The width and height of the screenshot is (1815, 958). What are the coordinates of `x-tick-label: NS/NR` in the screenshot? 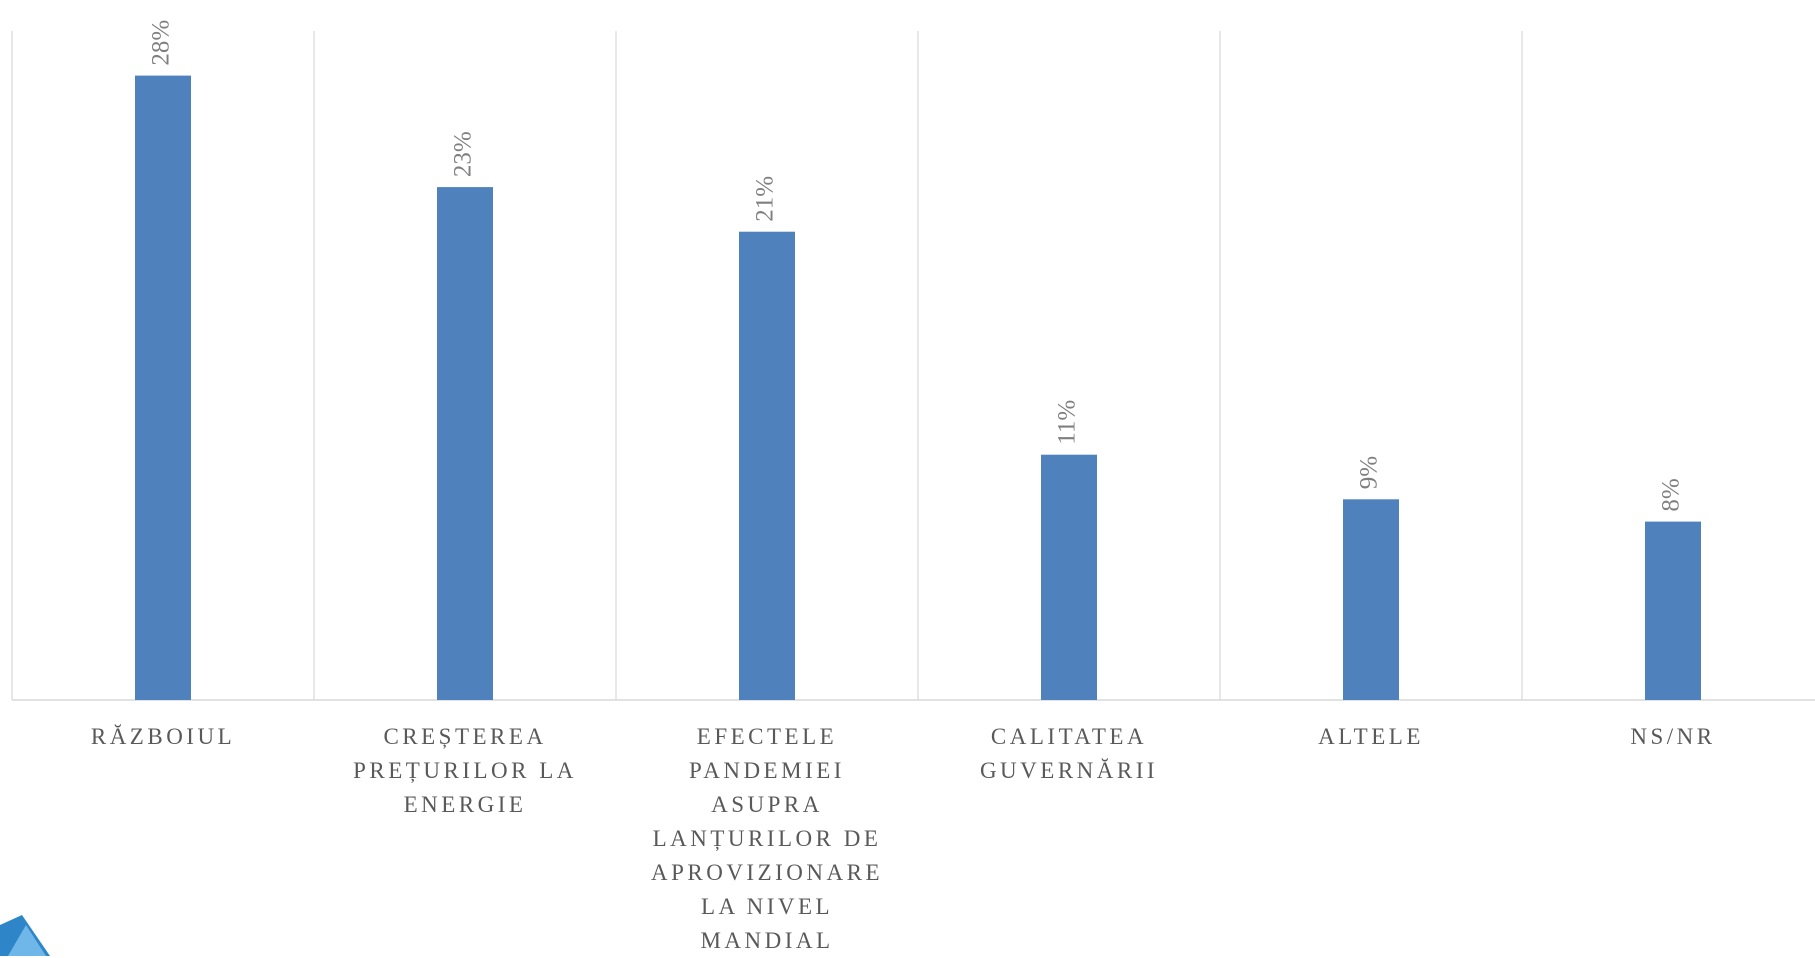 It's located at (1673, 736).